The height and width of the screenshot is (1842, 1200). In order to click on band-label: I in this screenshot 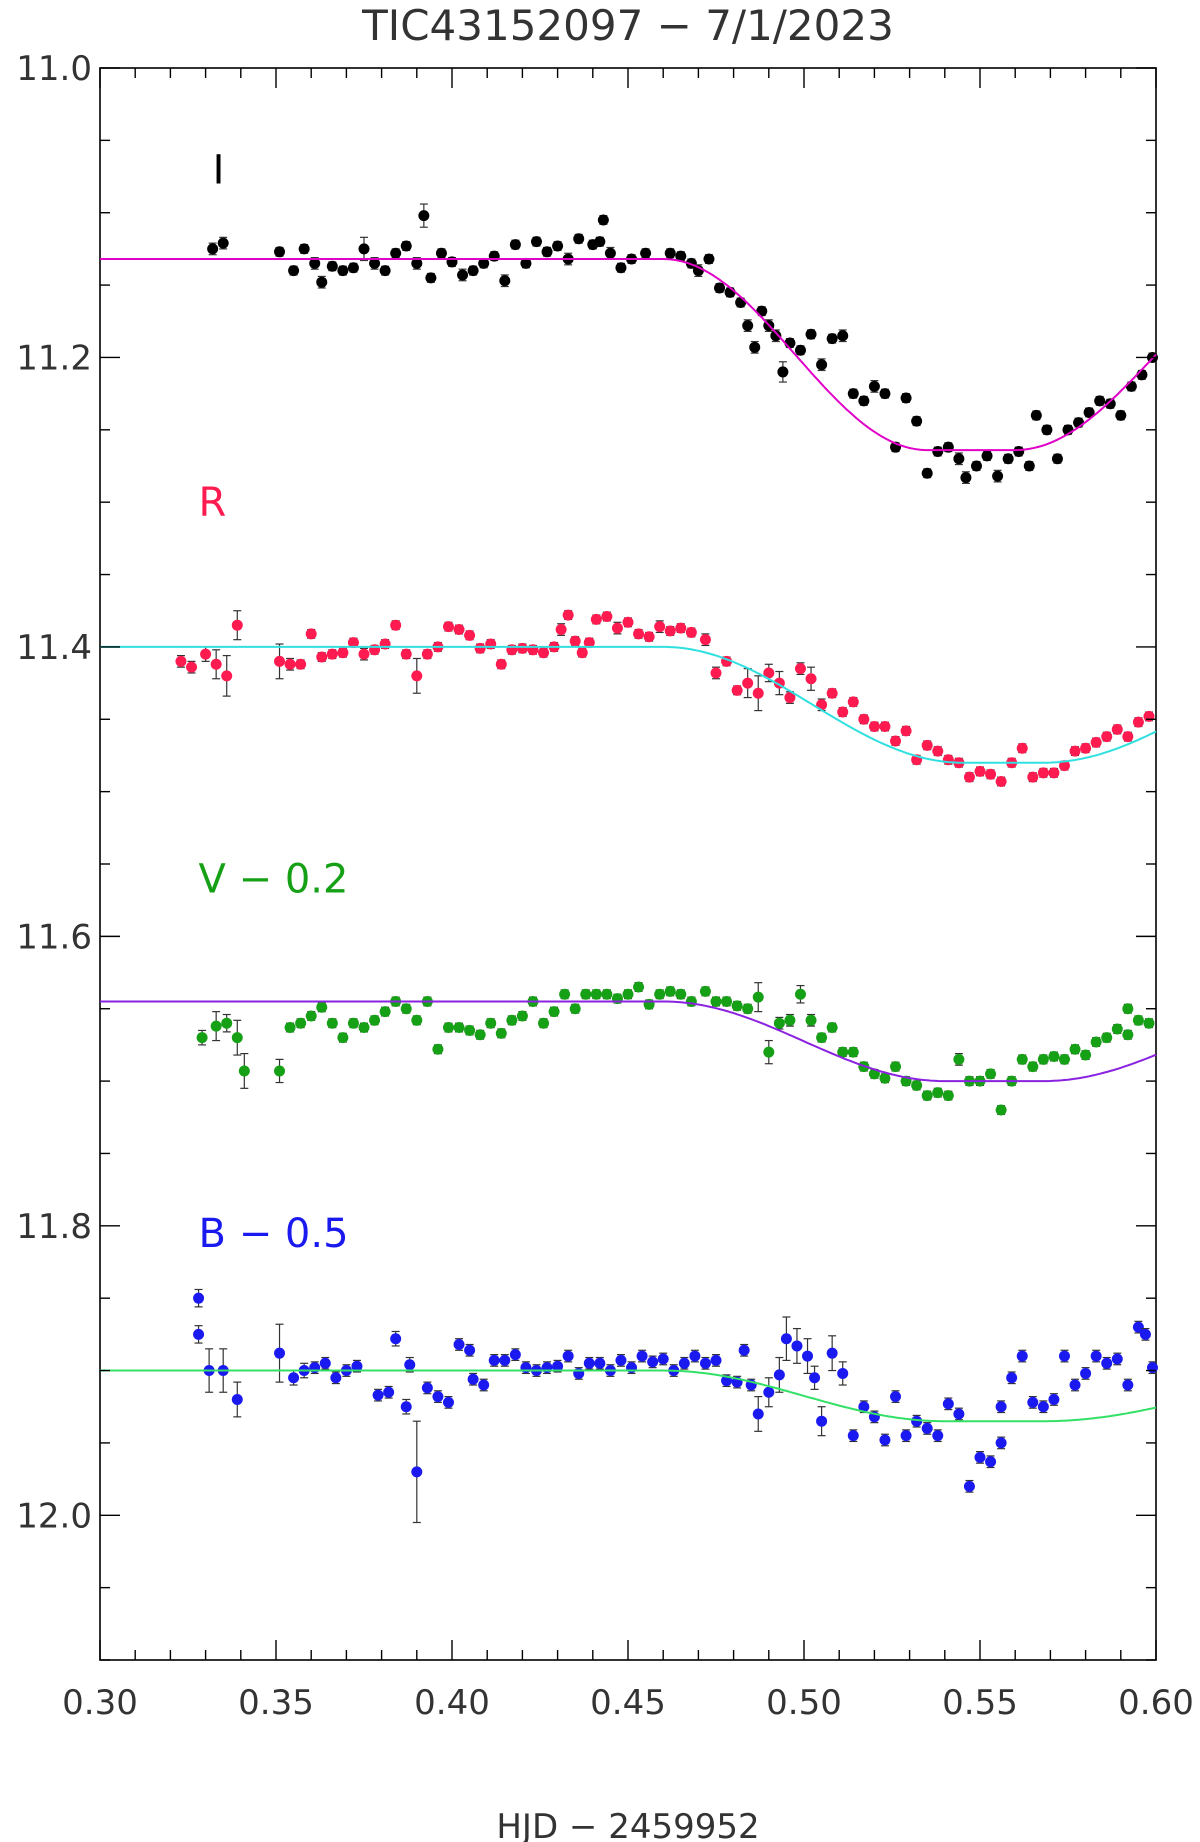, I will do `click(219, 170)`.